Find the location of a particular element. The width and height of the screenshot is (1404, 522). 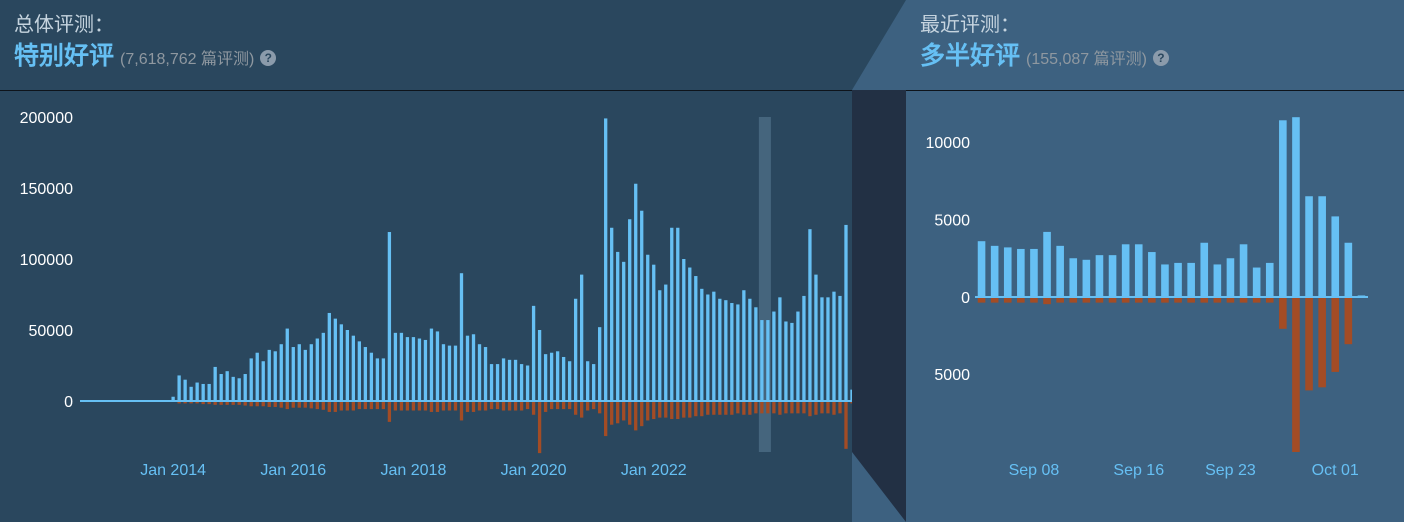

recent-review-summary: 多半好评 is located at coordinates (970, 56).